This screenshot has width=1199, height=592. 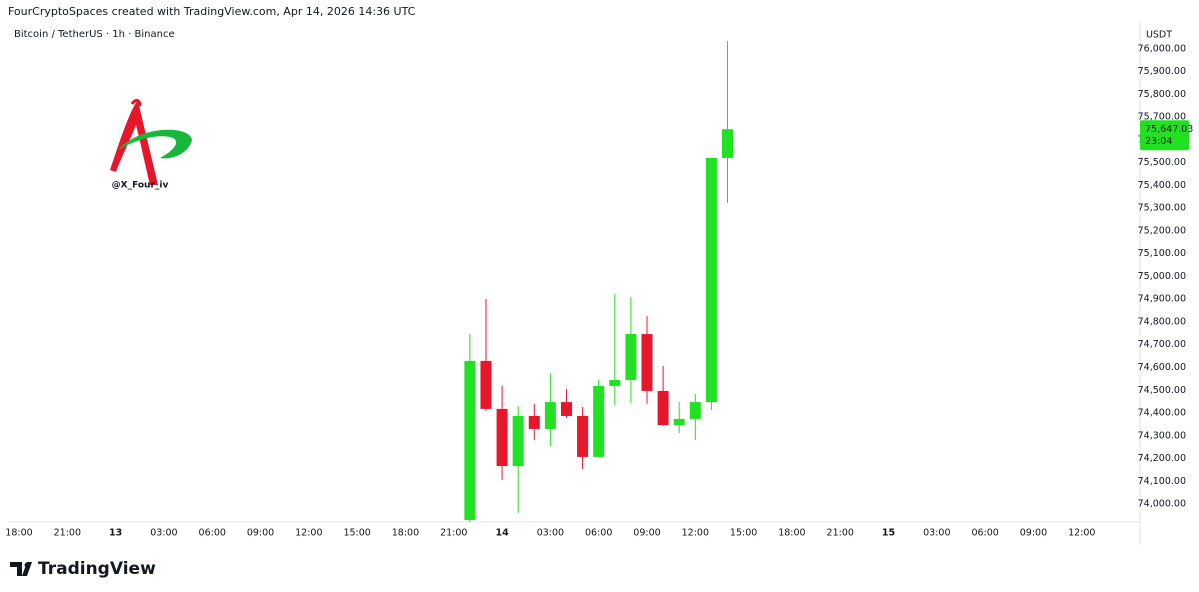 What do you see at coordinates (1162, 321) in the screenshot?
I see `y-tick-label: 74,800.00` at bounding box center [1162, 321].